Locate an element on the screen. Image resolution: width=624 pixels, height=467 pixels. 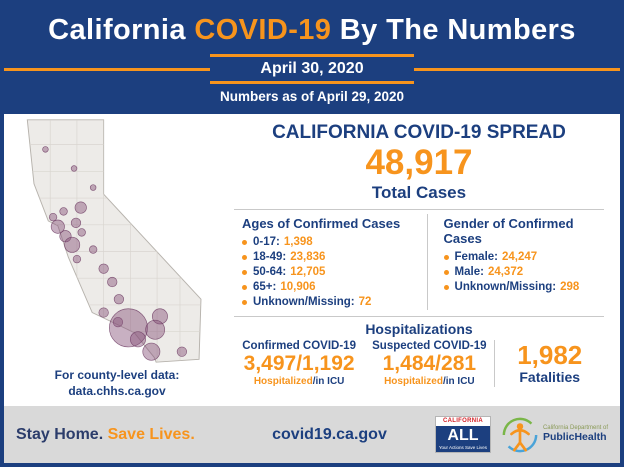
title-part-2: By The Numbers is located at coordinates (453, 30).